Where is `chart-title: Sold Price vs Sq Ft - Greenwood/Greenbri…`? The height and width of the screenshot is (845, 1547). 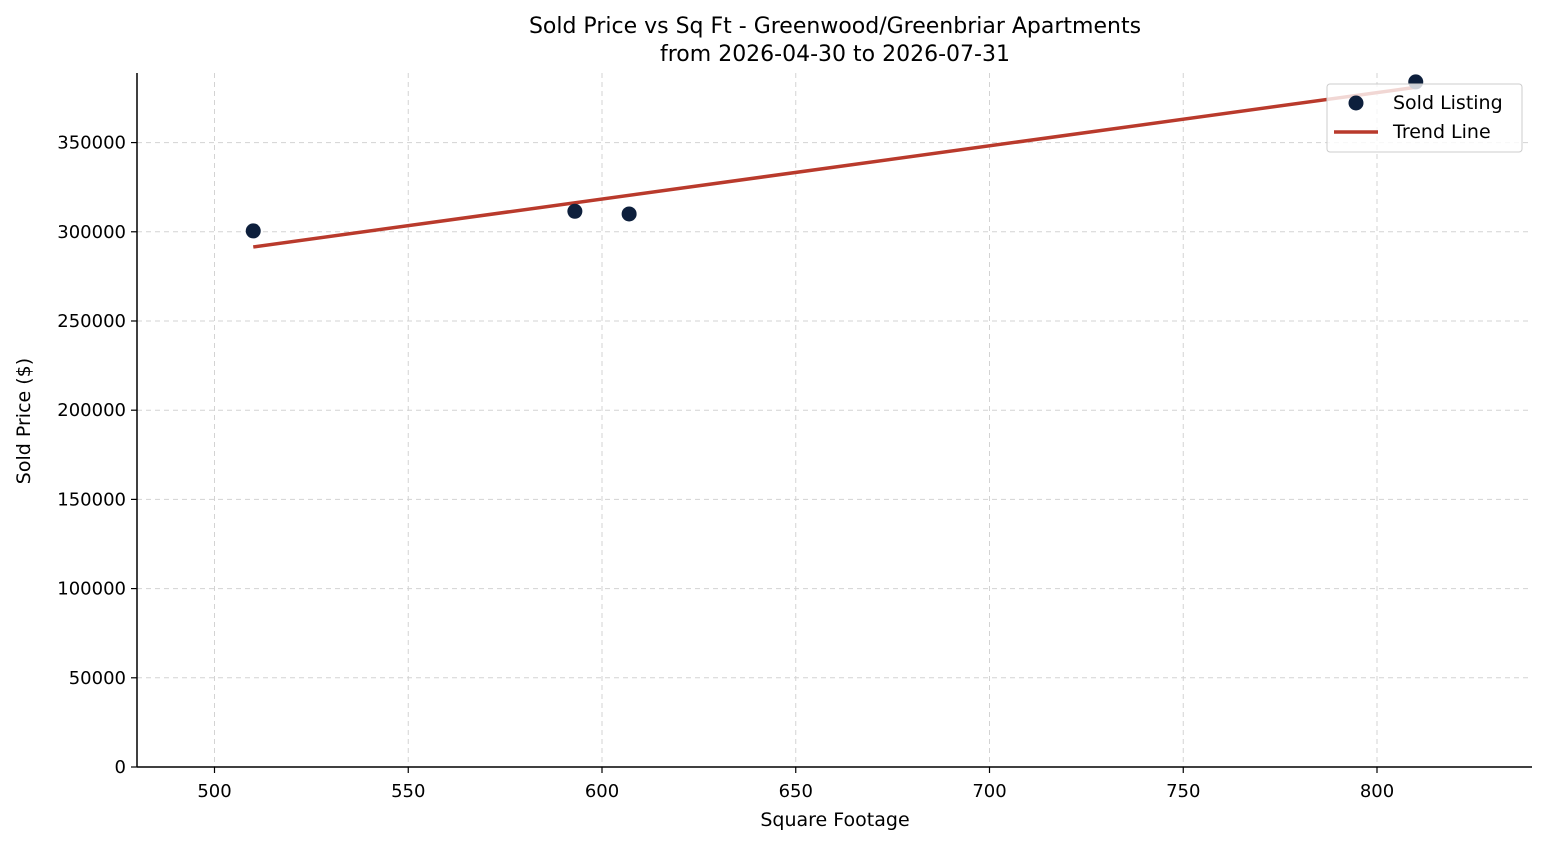
chart-title: Sold Price vs Sq Ft - Greenwood/Greenbri… is located at coordinates (835, 40).